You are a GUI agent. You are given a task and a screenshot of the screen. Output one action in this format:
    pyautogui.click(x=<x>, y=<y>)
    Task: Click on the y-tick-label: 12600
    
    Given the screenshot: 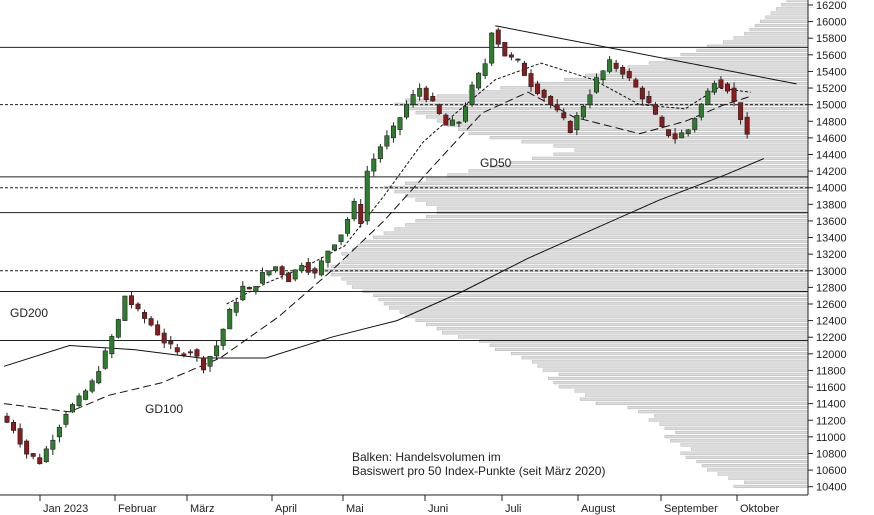 What is the action you would take?
    pyautogui.click(x=831, y=305)
    